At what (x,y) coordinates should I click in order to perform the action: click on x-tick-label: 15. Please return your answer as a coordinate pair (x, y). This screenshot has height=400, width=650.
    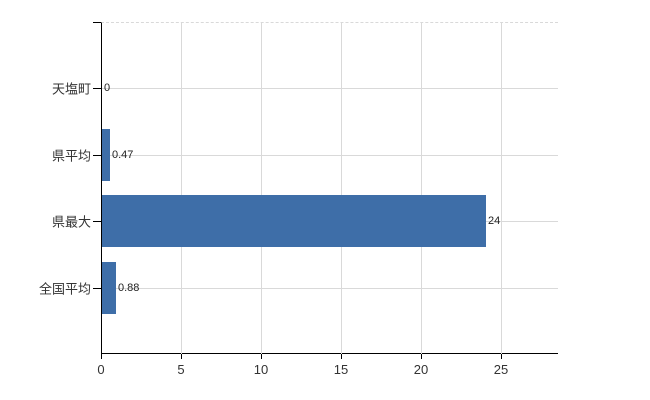
    Looking at the image, I should click on (341, 369).